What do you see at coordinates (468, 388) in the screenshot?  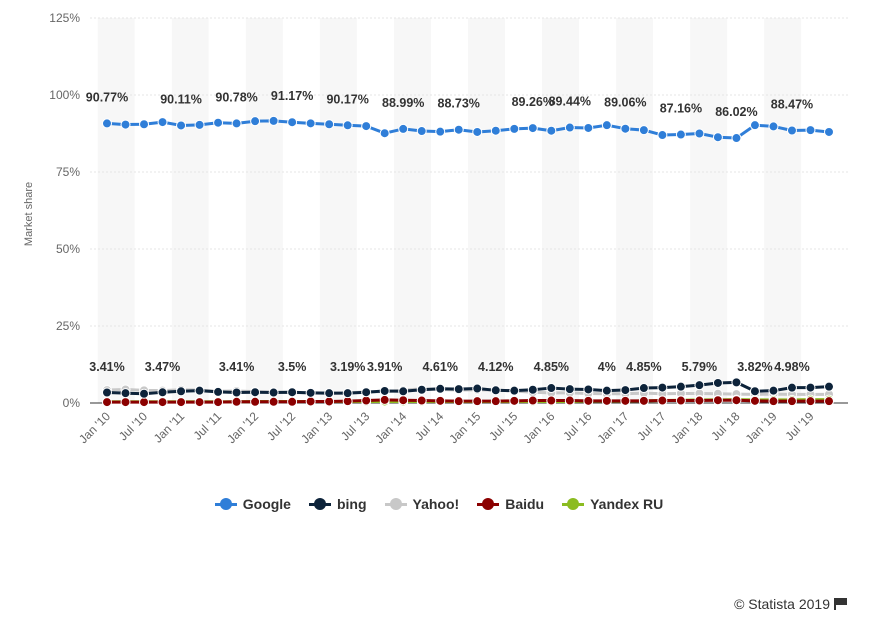 I see `series-bing` at bounding box center [468, 388].